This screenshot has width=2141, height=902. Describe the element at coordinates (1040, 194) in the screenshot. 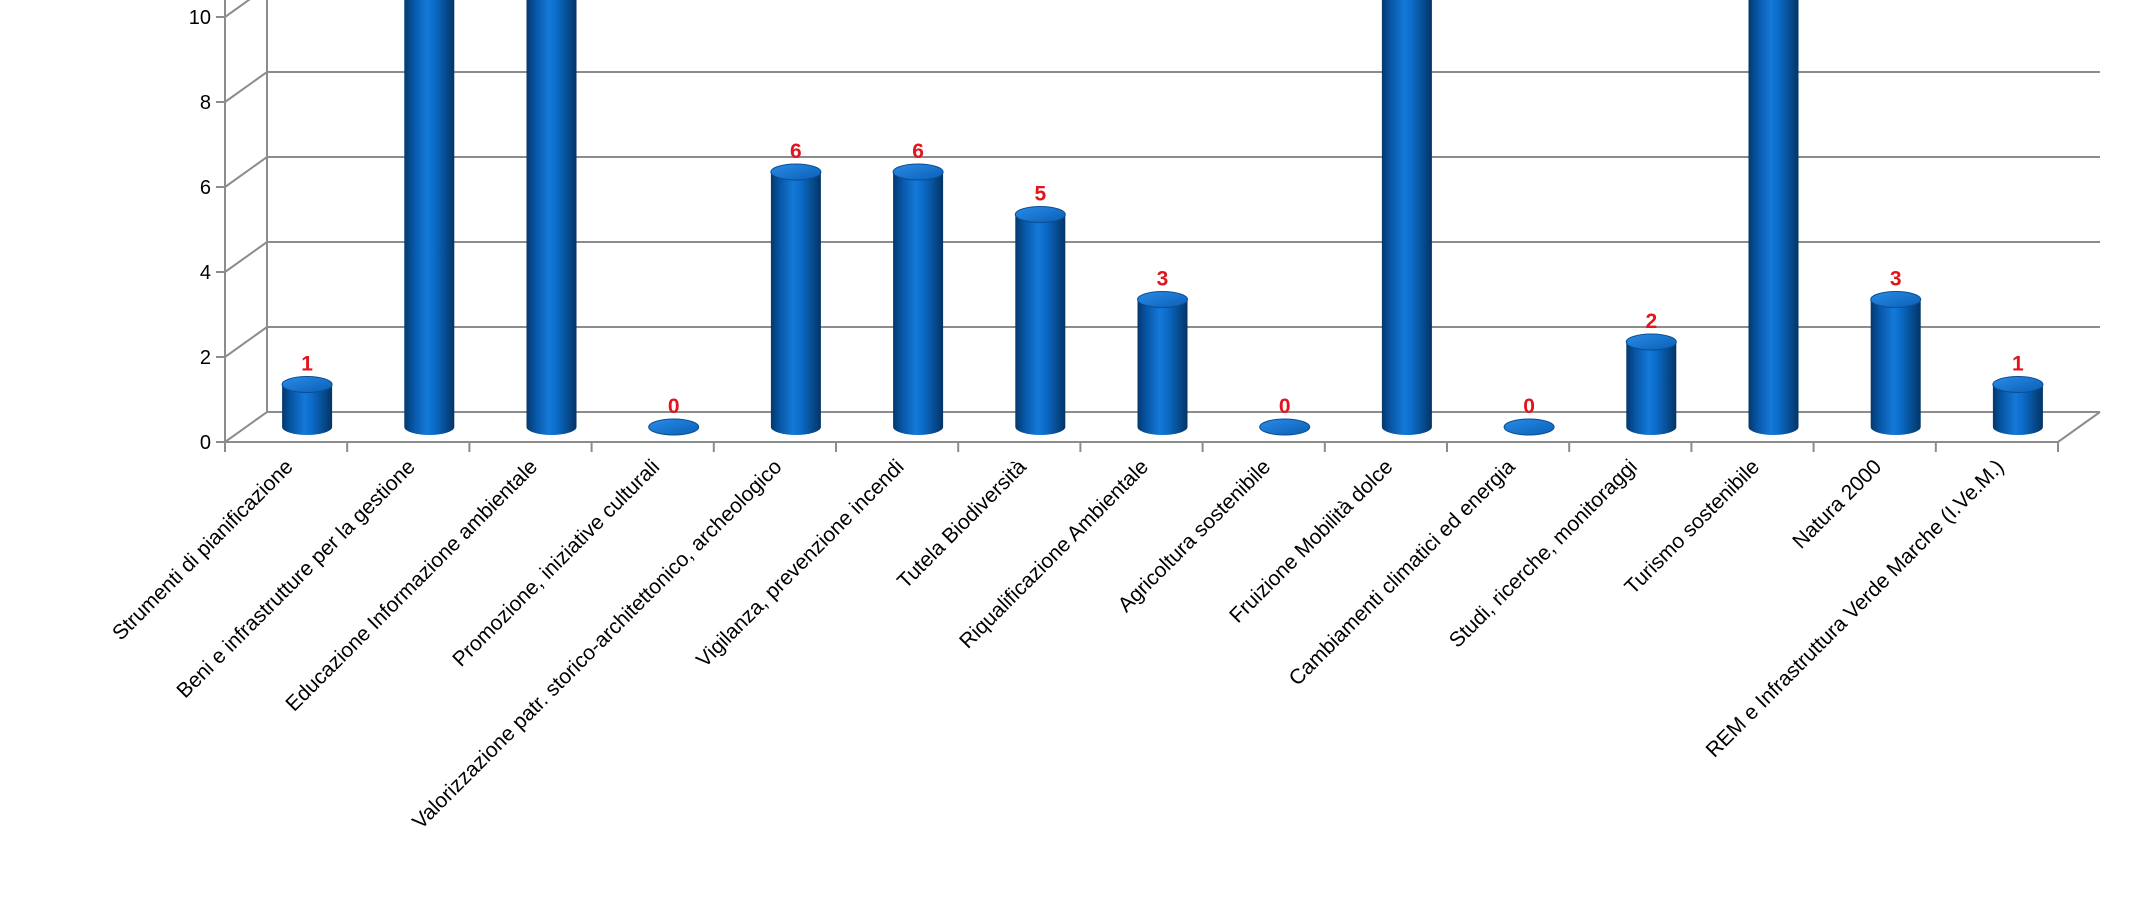

I see `data-label: 5` at that location.